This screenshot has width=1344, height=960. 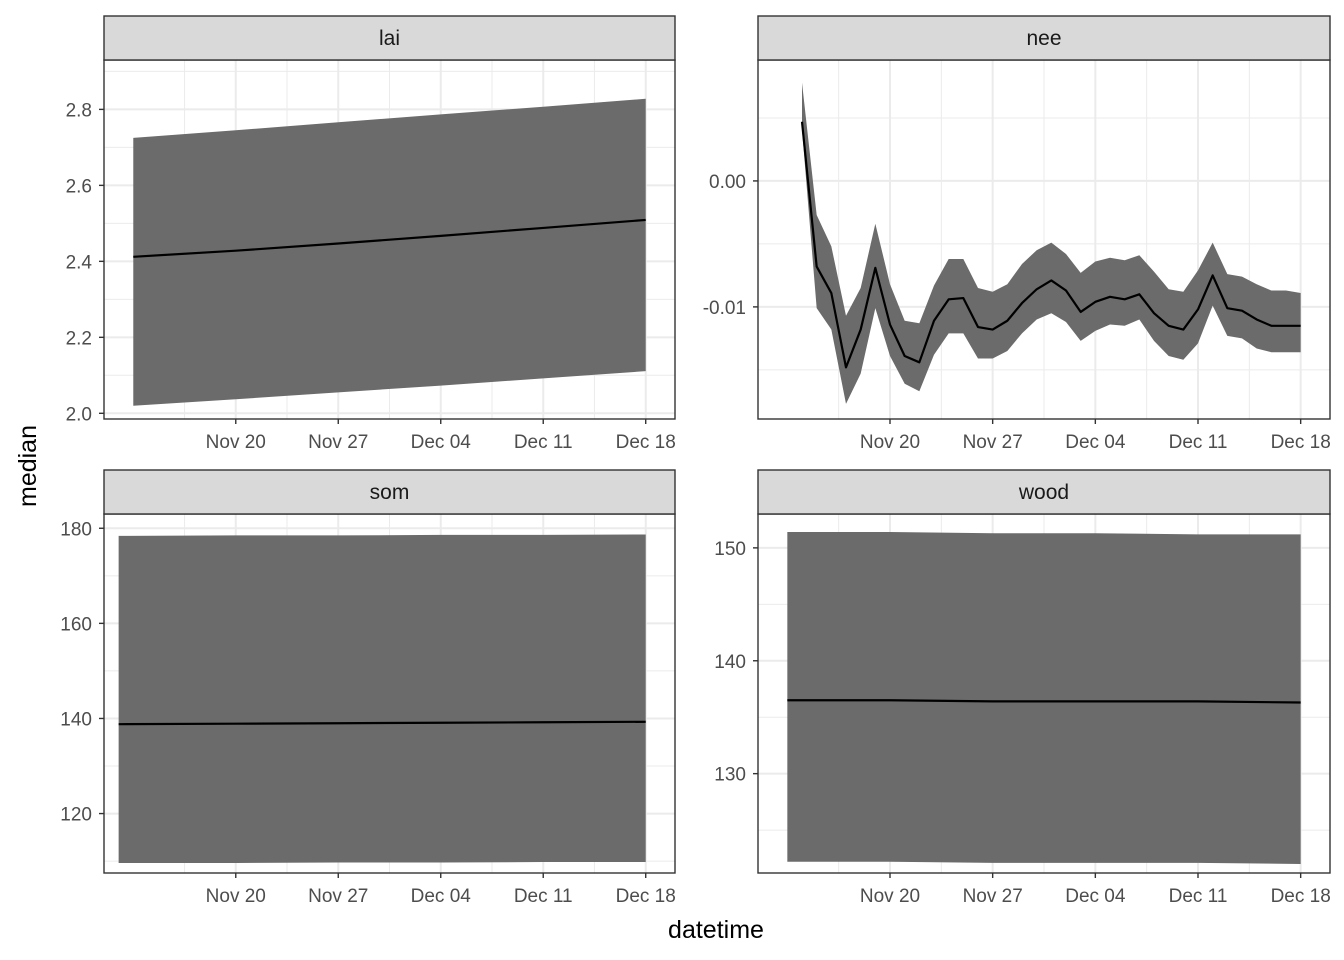 I want to click on facet-label-wood: wood, so click(x=1043, y=492).